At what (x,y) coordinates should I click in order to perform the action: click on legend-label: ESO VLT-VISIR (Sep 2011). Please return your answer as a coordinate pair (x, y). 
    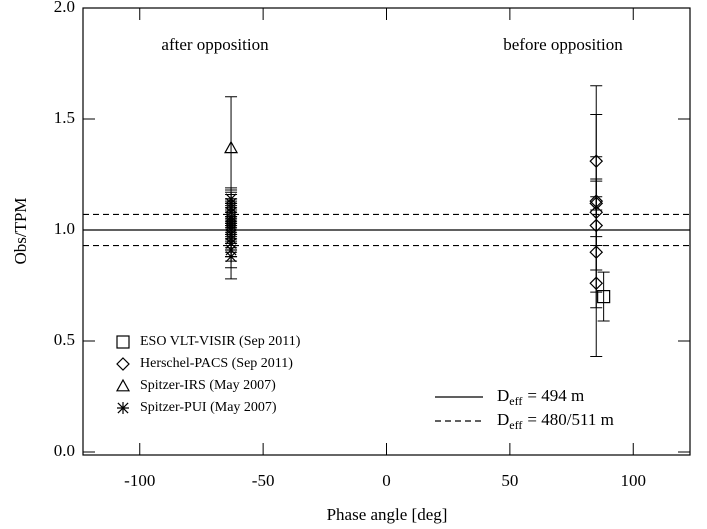
    Looking at the image, I should click on (220, 341).